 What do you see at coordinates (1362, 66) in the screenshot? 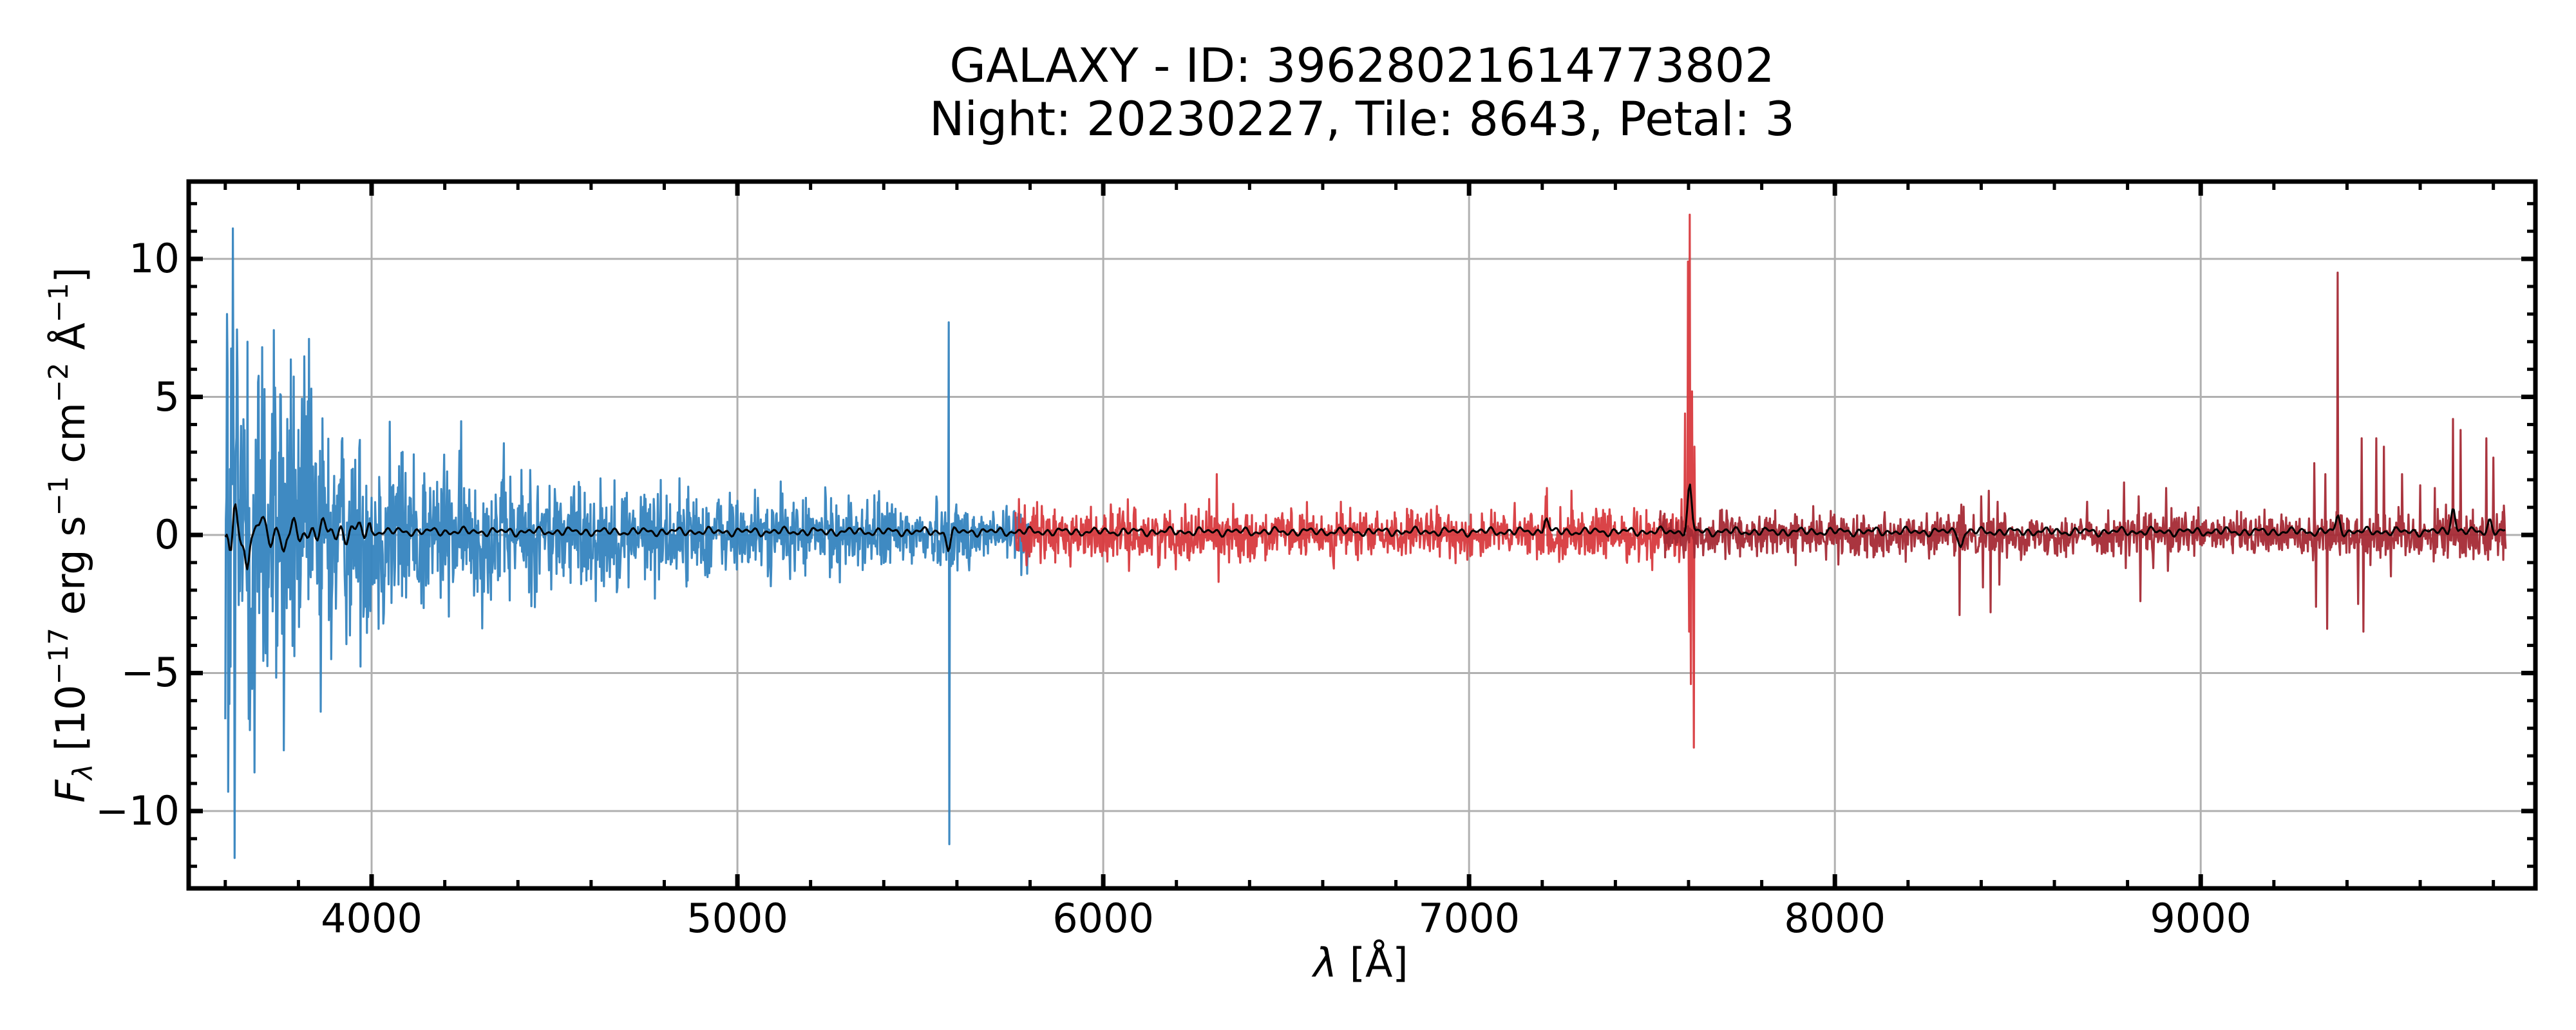
I see `chart-title-line-1: GALAXY - ID: 39628021614773802` at bounding box center [1362, 66].